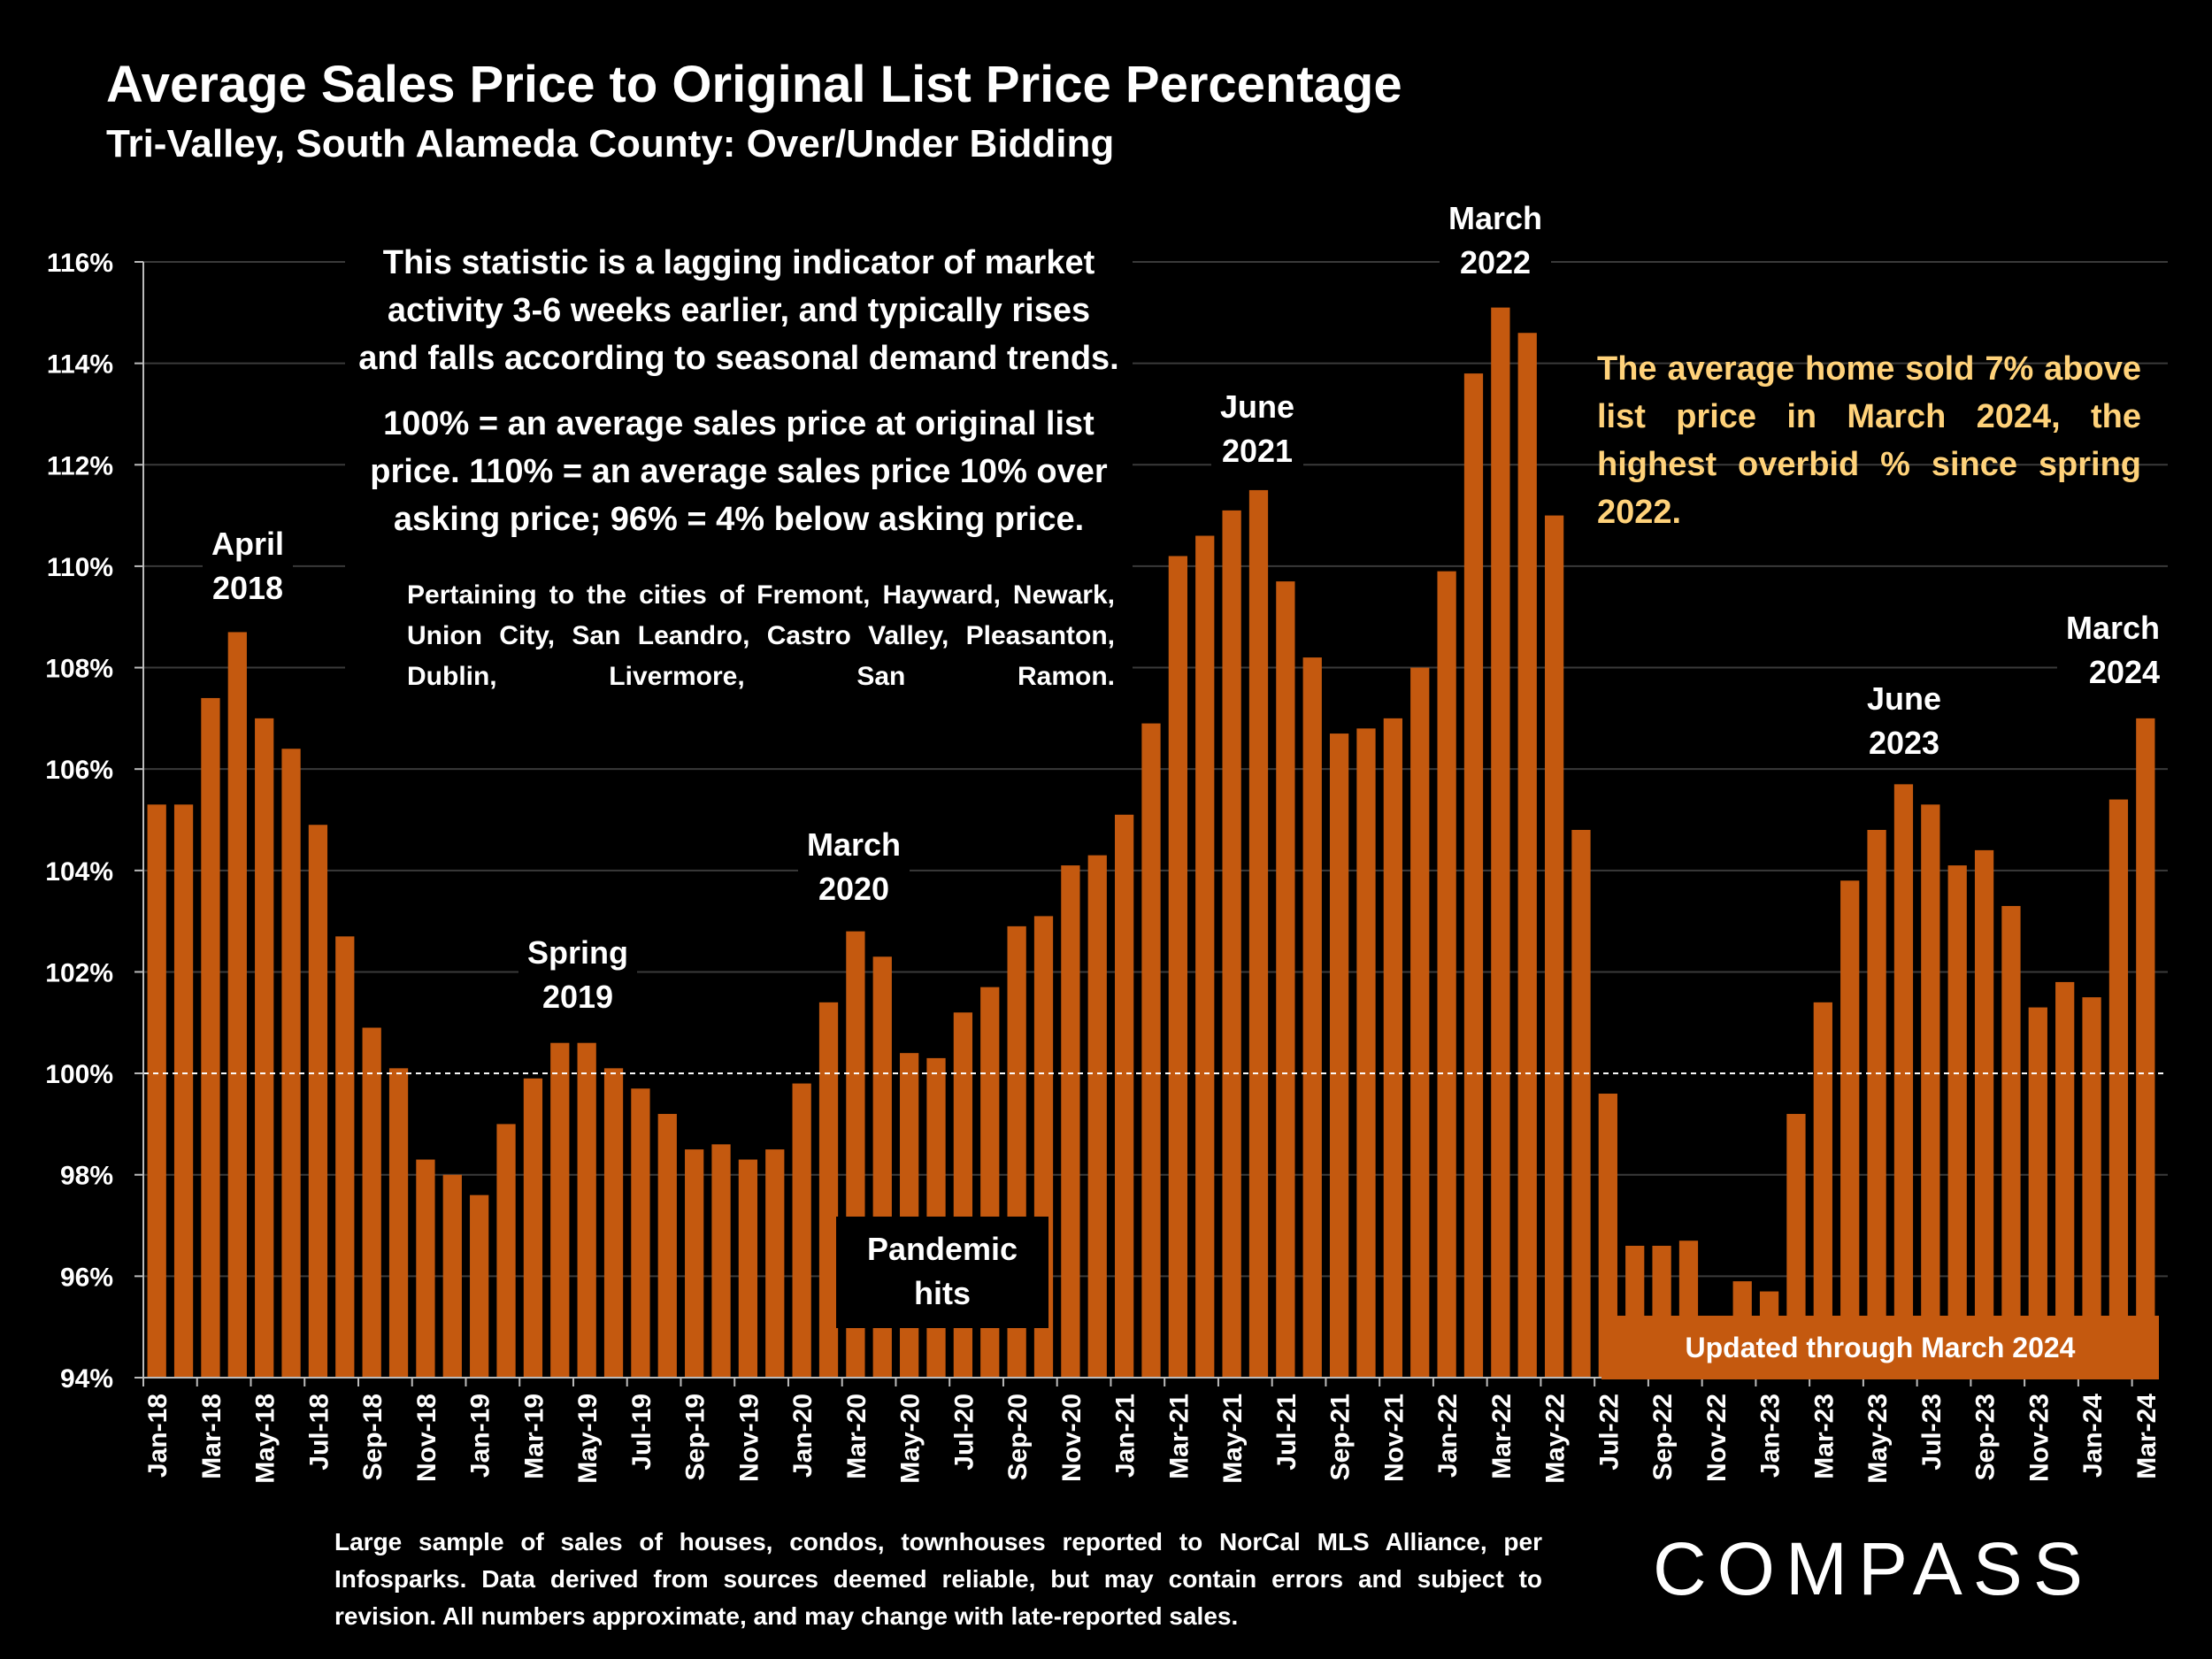 The image size is (2212, 1659). Describe the element at coordinates (79, 972) in the screenshot. I see `y-tick-label: 102%` at that location.